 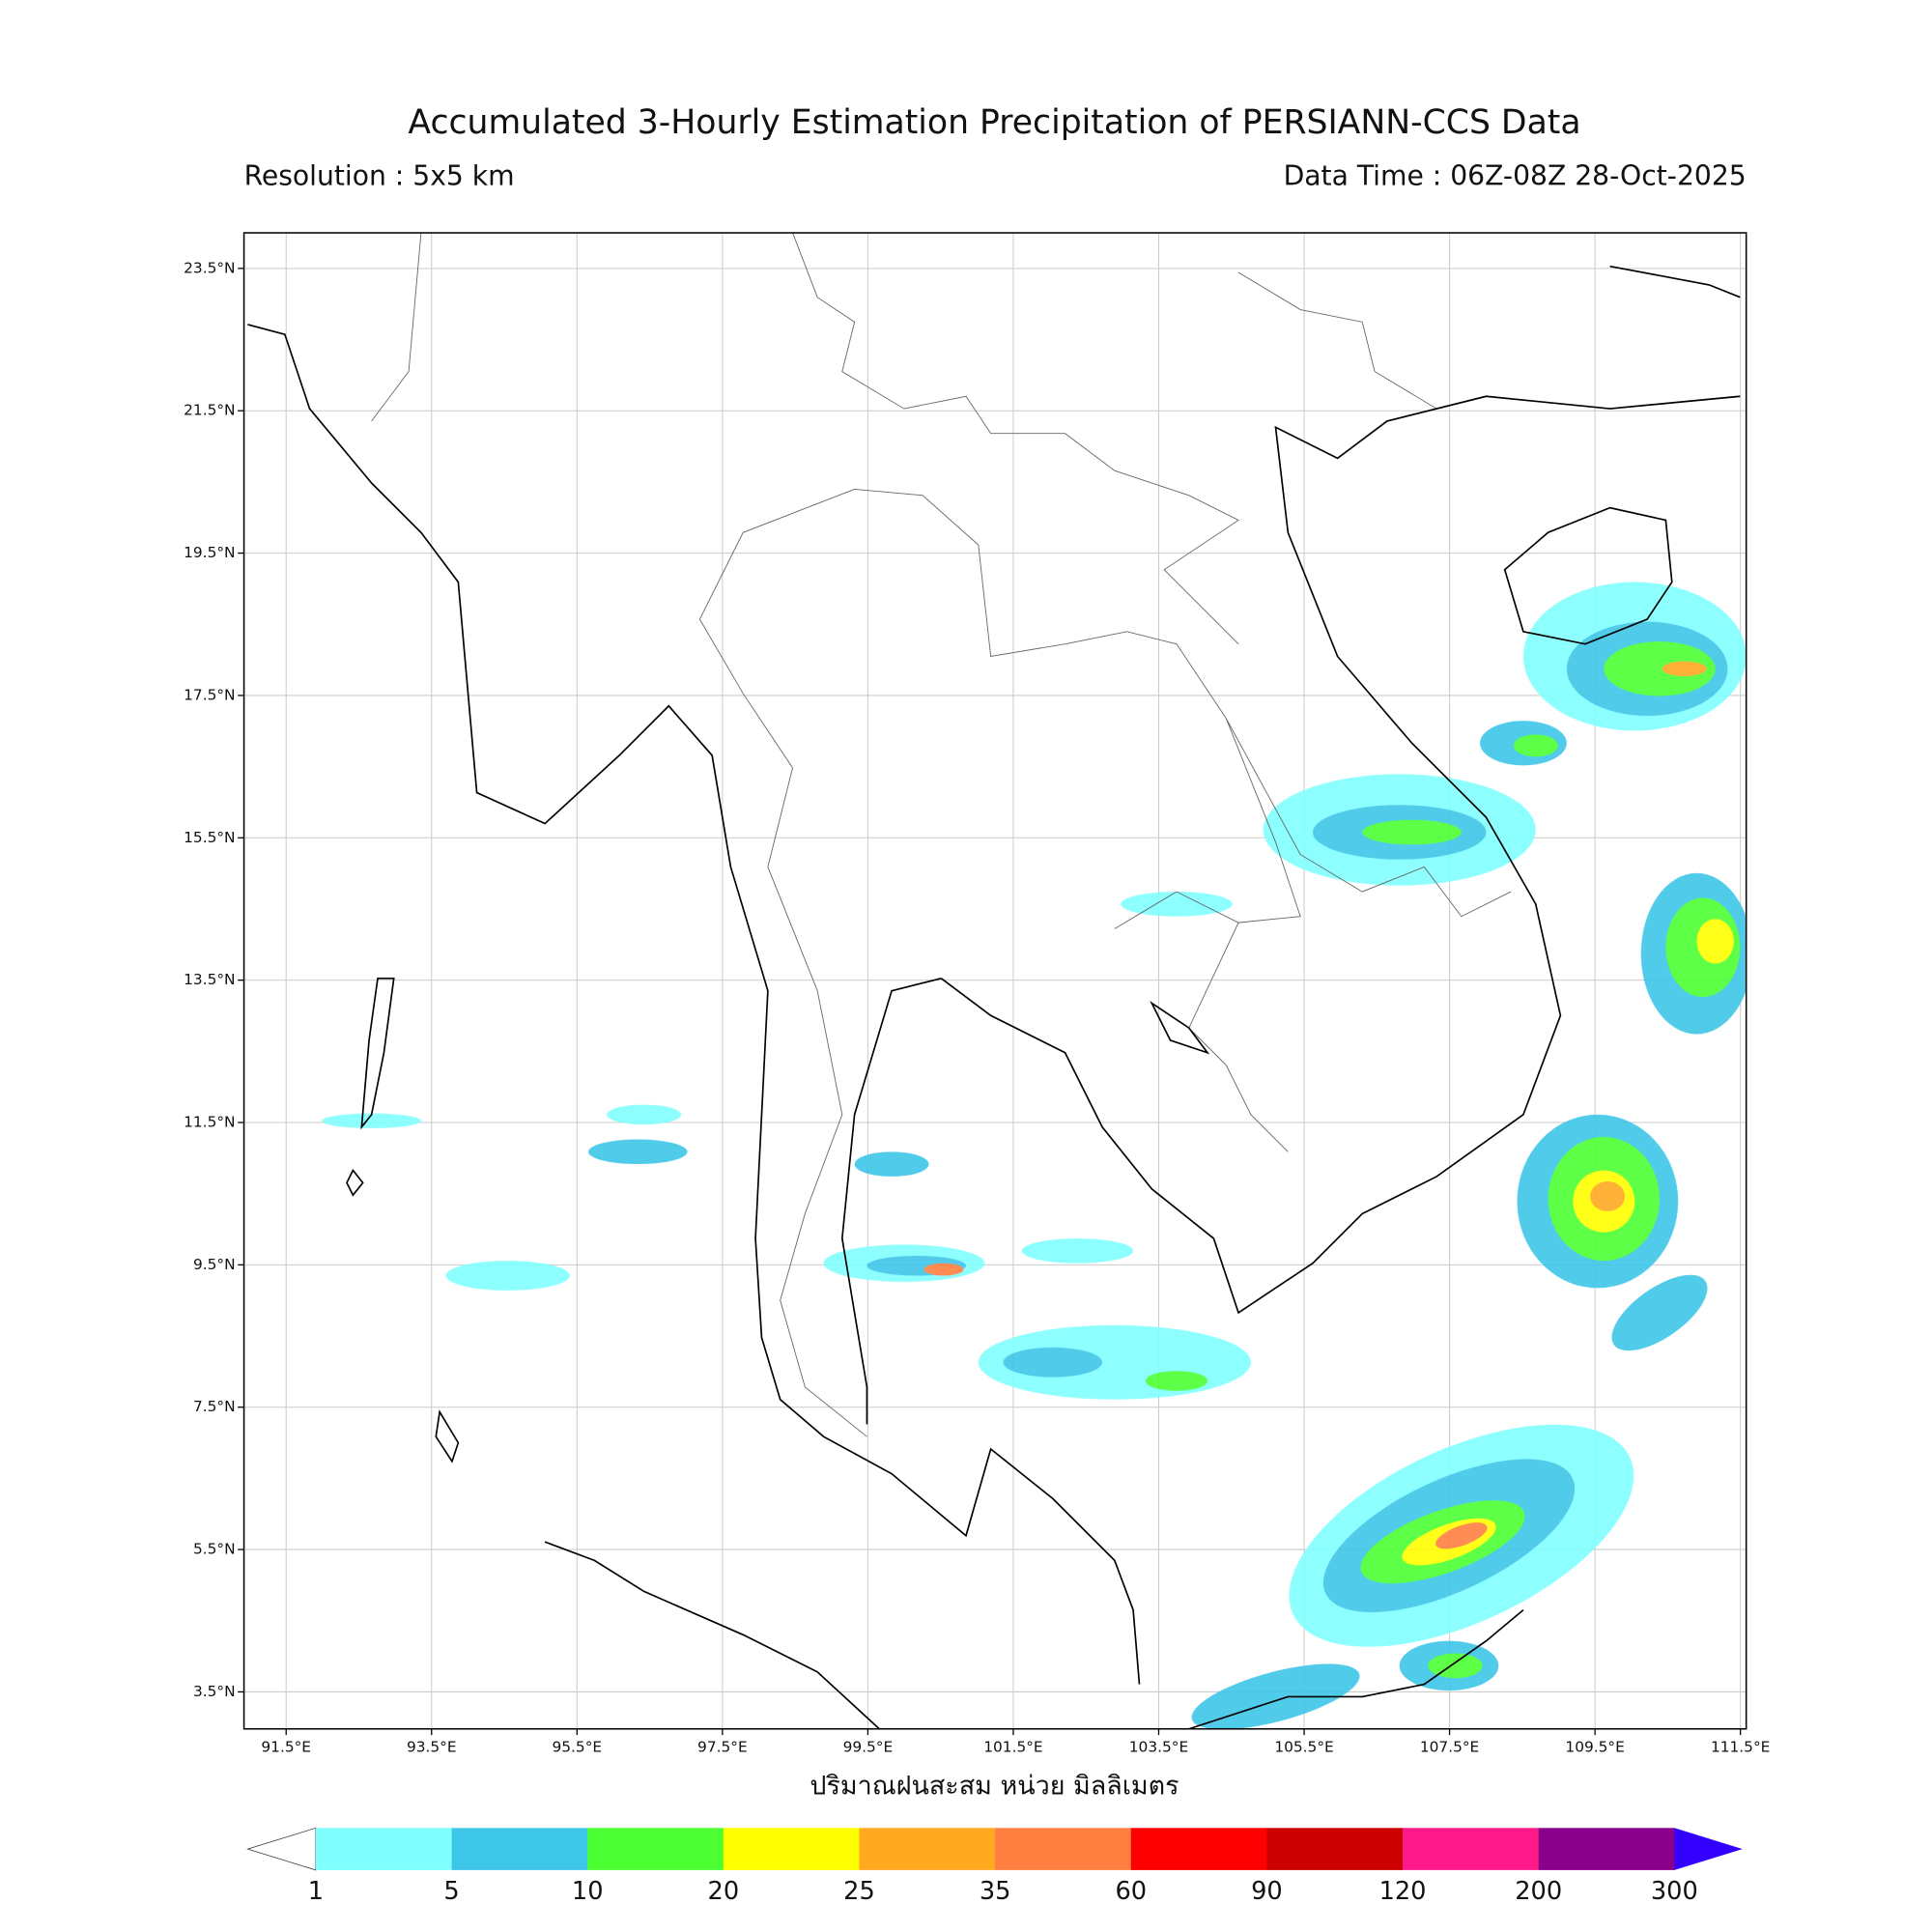 I want to click on colorbar-tick-label: 60, so click(x=1131, y=1891).